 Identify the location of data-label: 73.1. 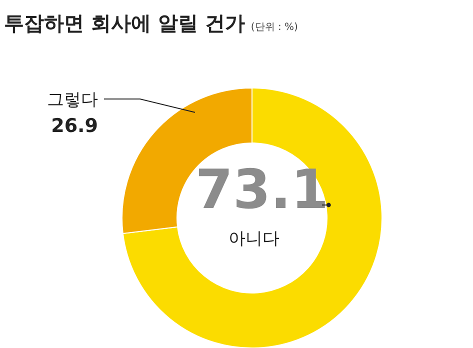
(262, 189).